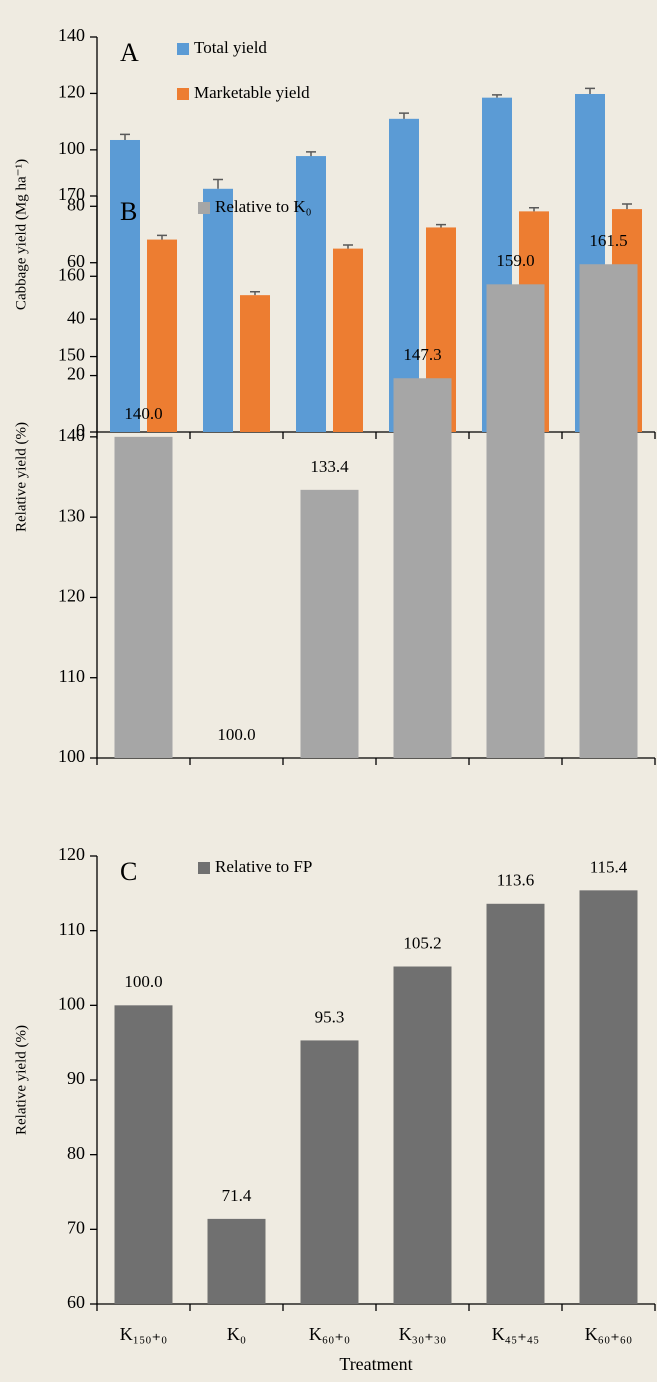 Image resolution: width=657 pixels, height=1382 pixels. Describe the element at coordinates (76, 374) in the screenshot. I see `y-tick-label: 20` at that location.